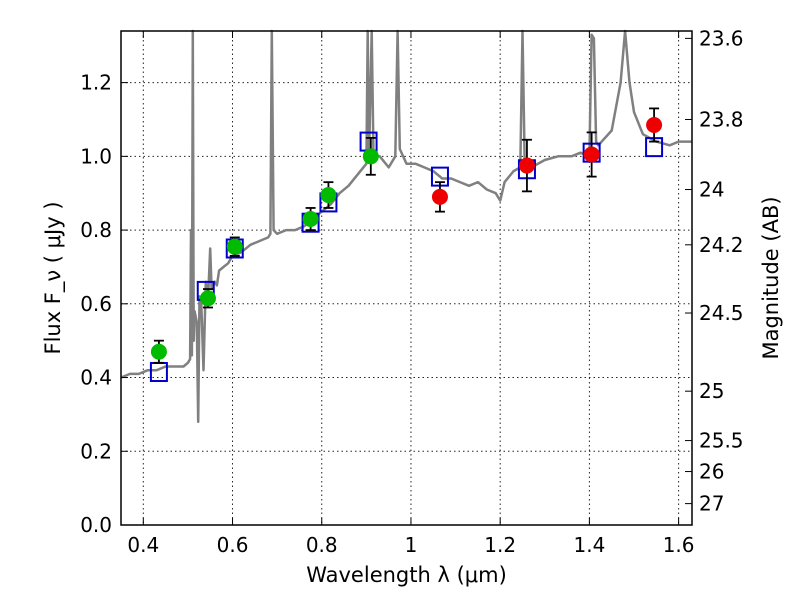 This screenshot has height=600, width=800. I want to click on right-axis-label: Magnitude (AB), so click(771, 277).